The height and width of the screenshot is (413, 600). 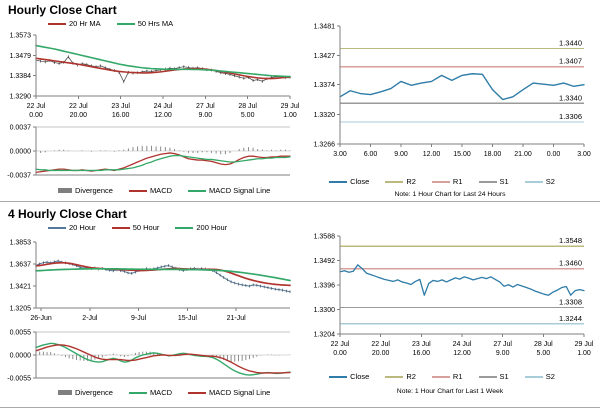 I want to click on x-axis-tick-label: 27 Jul 9.00, so click(x=205, y=111).